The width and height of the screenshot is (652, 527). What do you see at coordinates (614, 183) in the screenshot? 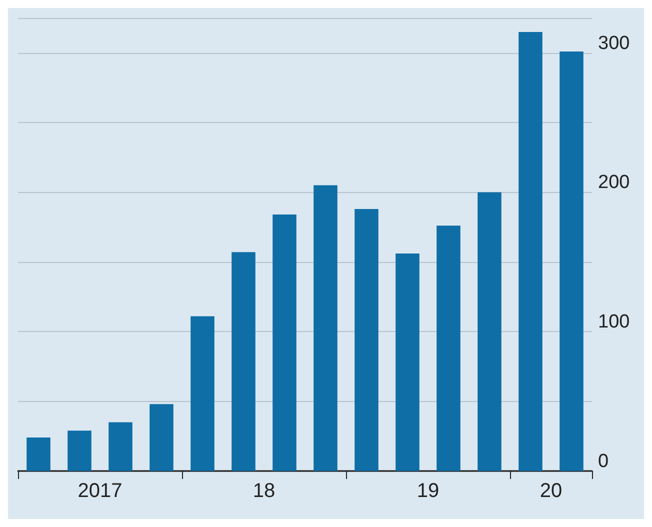
I see `y-tick-label: 200` at bounding box center [614, 183].